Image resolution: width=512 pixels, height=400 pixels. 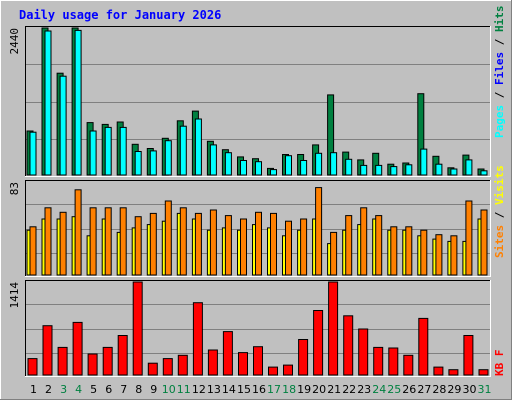 What do you see at coordinates (499, 241) in the screenshot?
I see `legend-entry: Sites` at bounding box center [499, 241].